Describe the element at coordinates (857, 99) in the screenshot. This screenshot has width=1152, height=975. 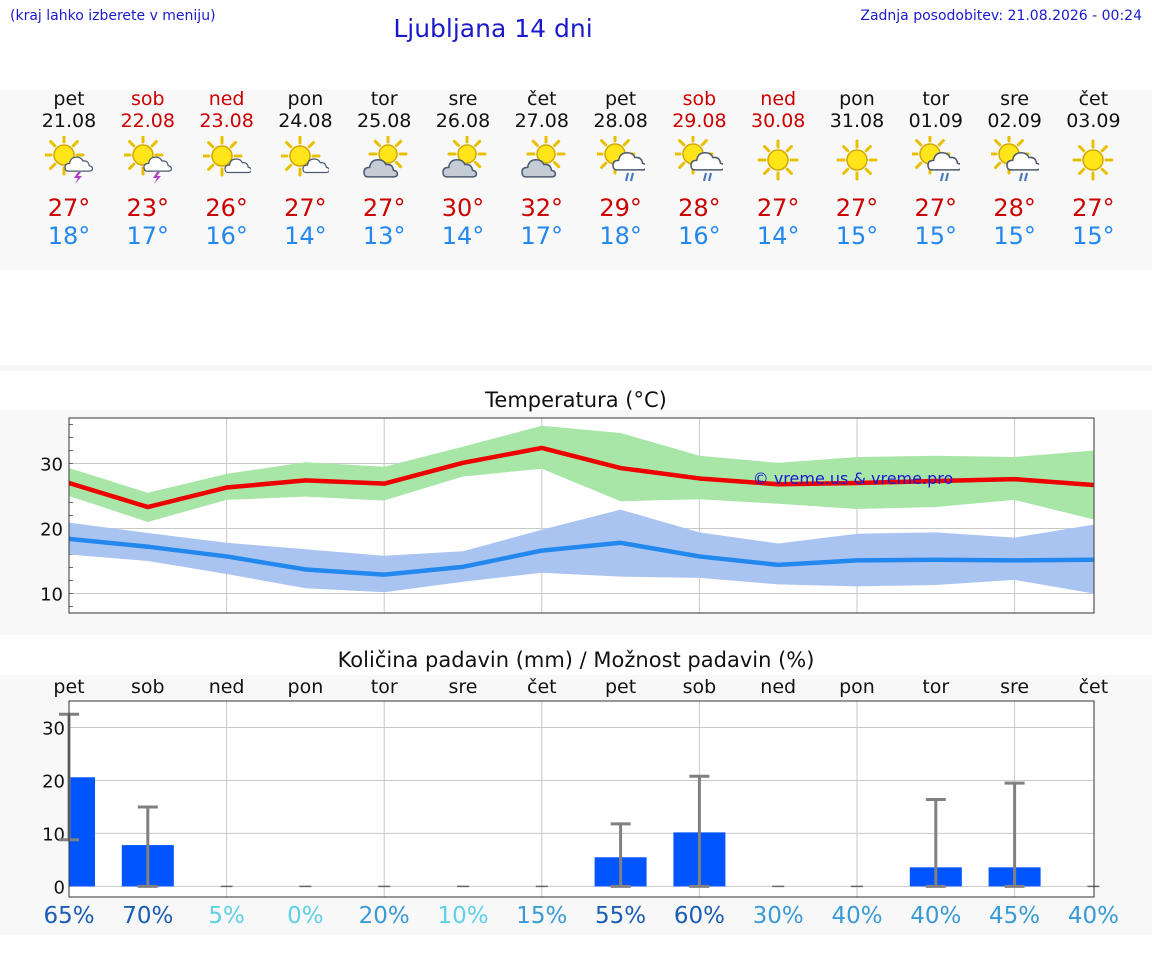
I see `day-name: pon` at that location.